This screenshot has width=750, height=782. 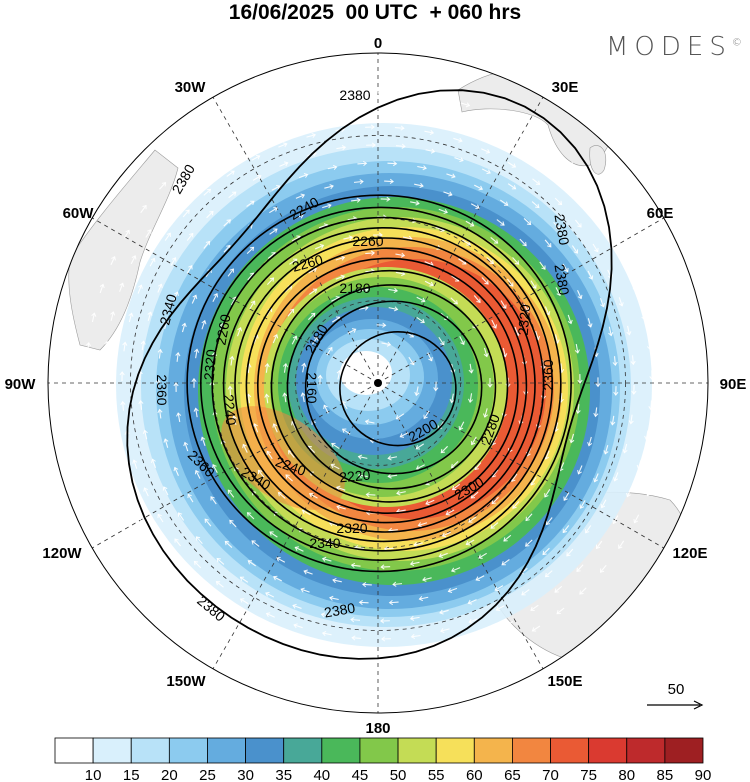 What do you see at coordinates (675, 705) in the screenshot?
I see `wind-reference-arrow-icon` at bounding box center [675, 705].